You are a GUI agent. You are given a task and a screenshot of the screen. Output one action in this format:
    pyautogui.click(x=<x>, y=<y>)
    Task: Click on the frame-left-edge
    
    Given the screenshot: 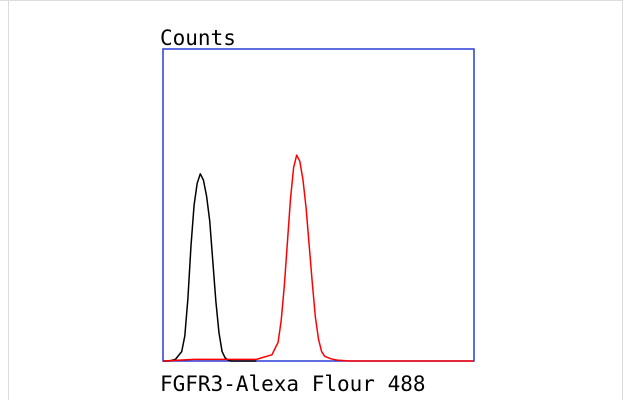 What is the action you would take?
    pyautogui.click(x=8, y=200)
    